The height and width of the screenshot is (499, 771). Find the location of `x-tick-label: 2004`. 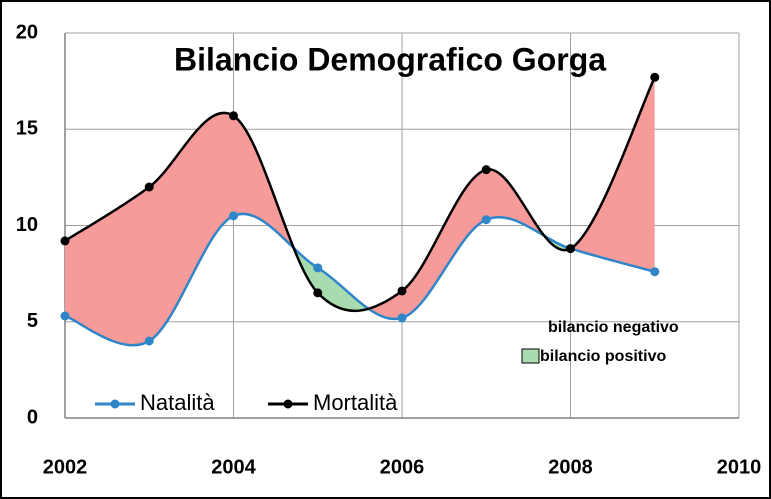

x-tick-label: 2004 is located at coordinates (233, 467).